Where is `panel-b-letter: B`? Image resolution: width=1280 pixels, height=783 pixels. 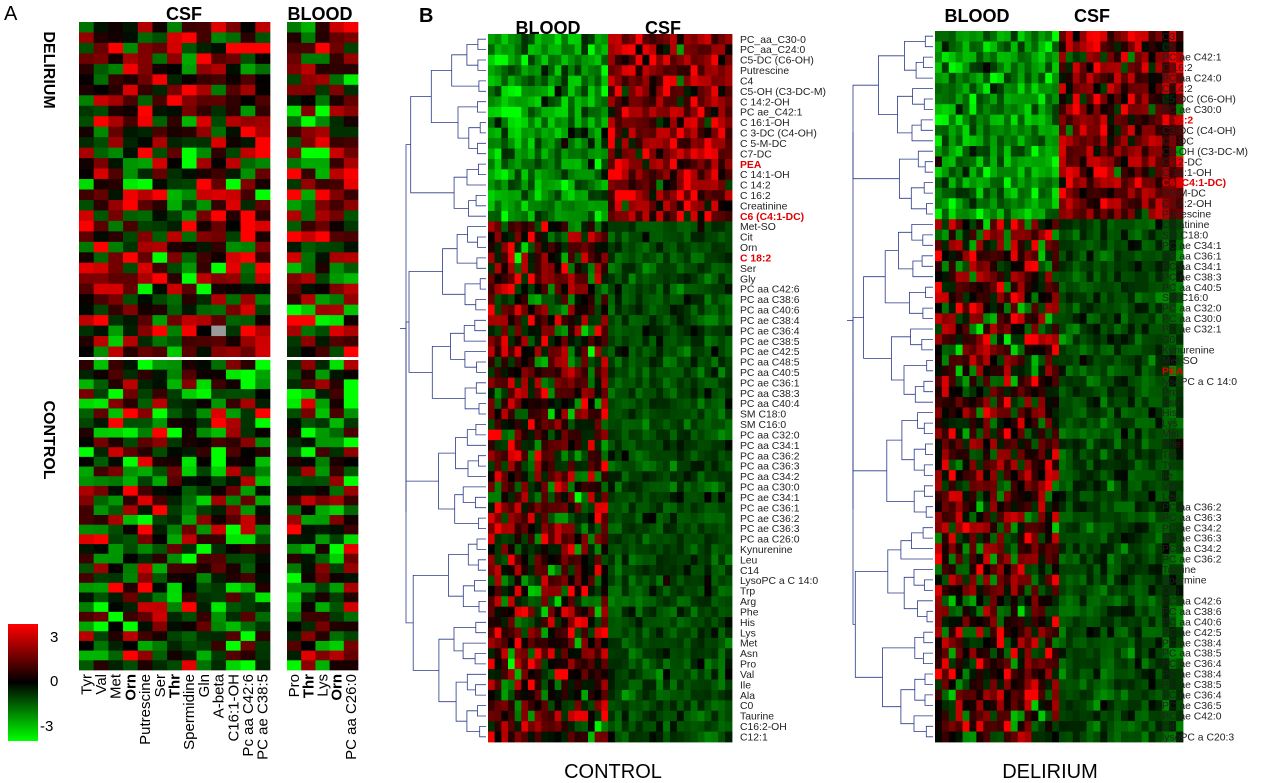 panel-b-letter: B is located at coordinates (426, 16).